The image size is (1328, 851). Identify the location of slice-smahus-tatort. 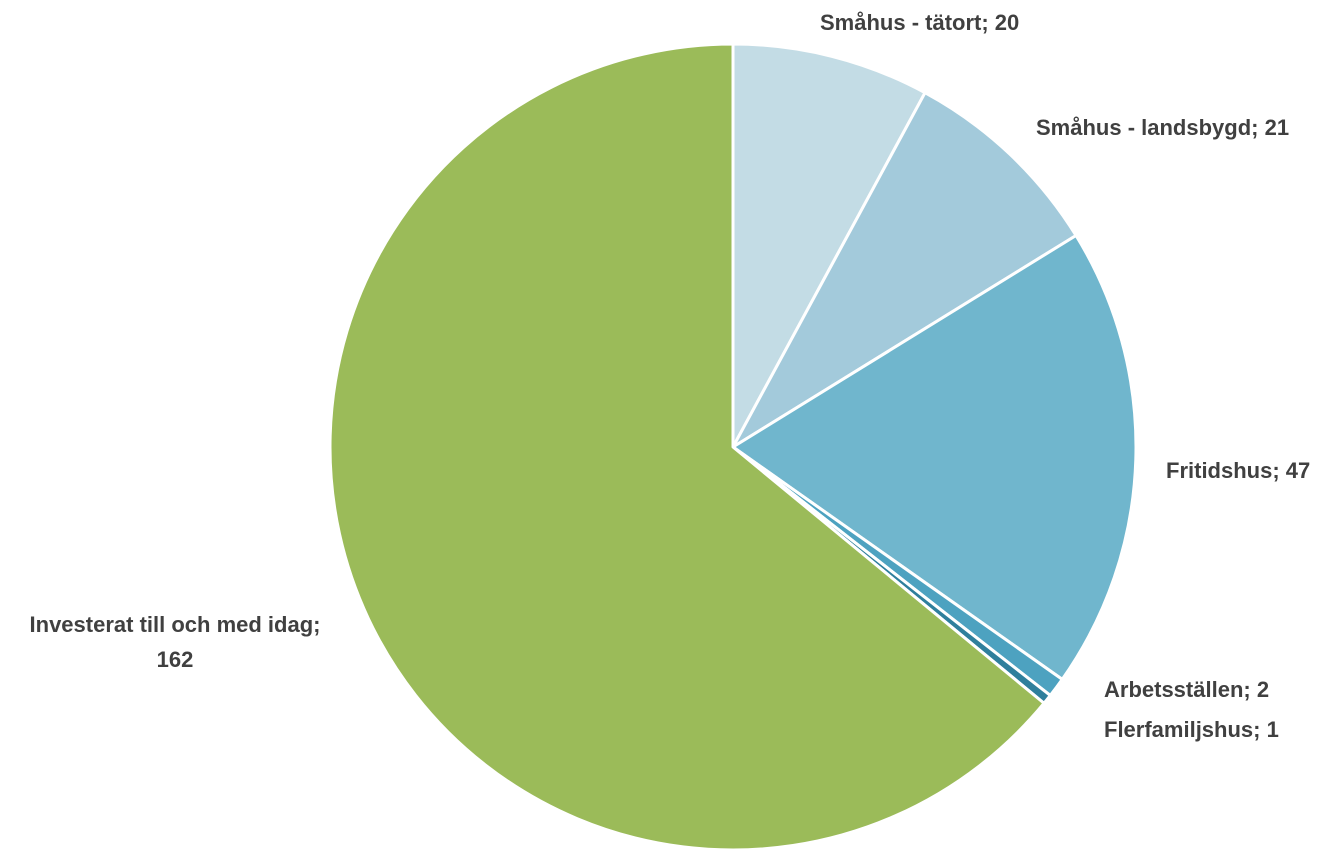
(829, 245).